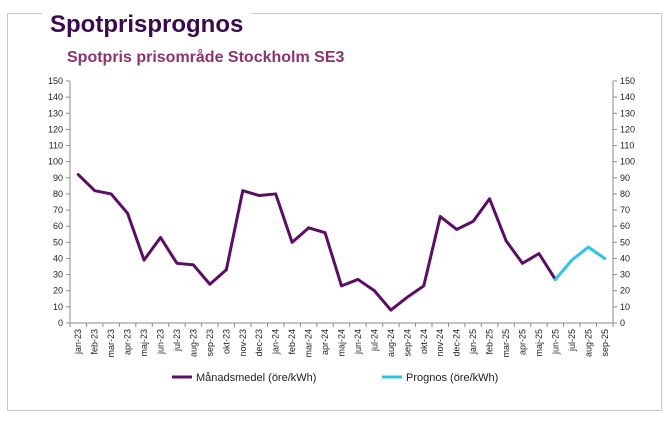 This screenshot has height=425, width=669. Describe the element at coordinates (625, 178) in the screenshot. I see `y-tick-label-right: 90` at that location.